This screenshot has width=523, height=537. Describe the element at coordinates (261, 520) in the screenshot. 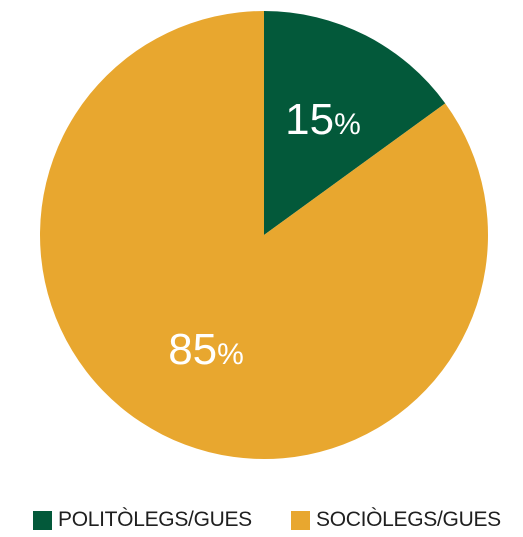

I see `chart-legend: POLITÒLEGS/GUES SOCIÒLEGS/GUES` at that location.